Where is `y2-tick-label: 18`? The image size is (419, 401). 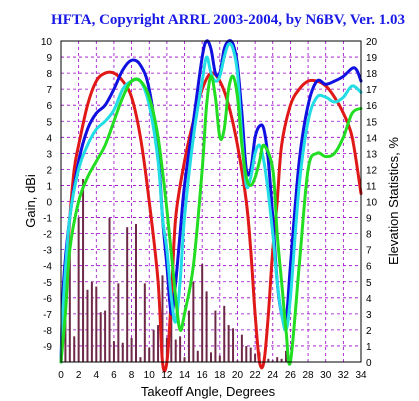
y2-tick-label: 18 is located at coordinates (372, 74).